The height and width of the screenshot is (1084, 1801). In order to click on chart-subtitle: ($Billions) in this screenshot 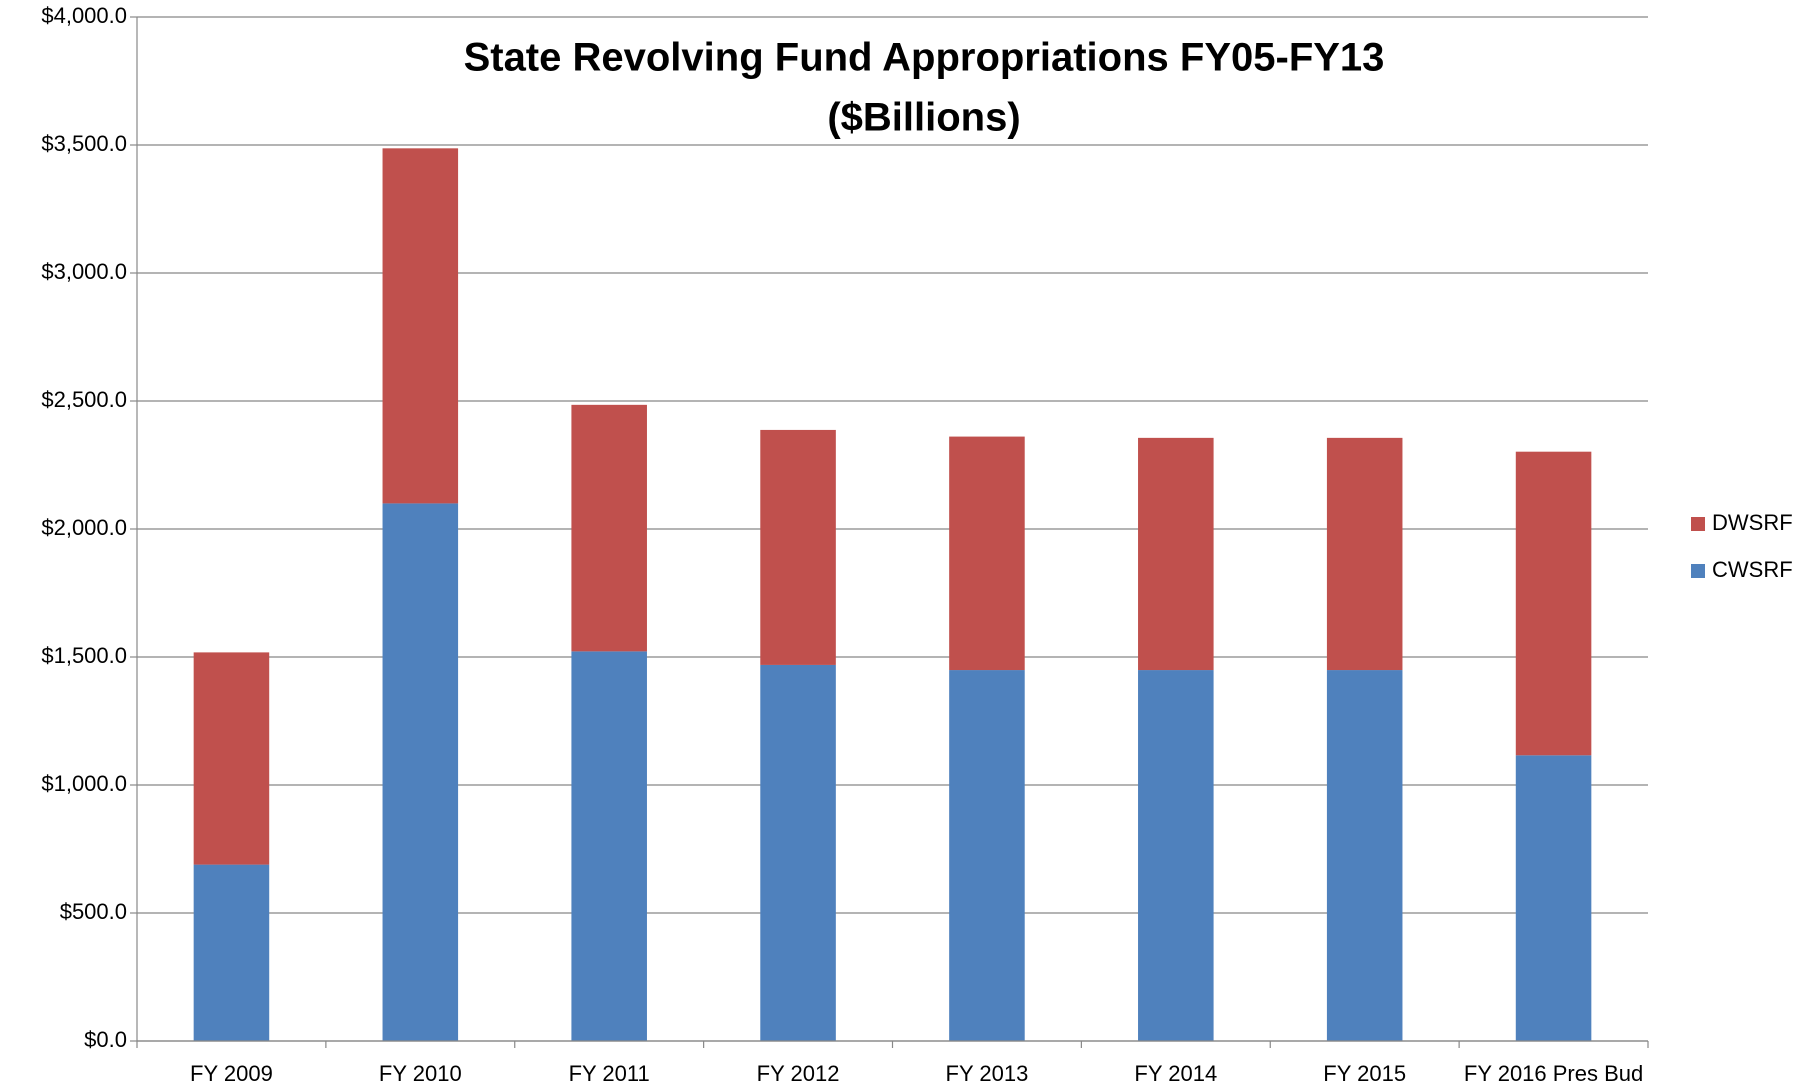, I will do `click(923, 118)`.